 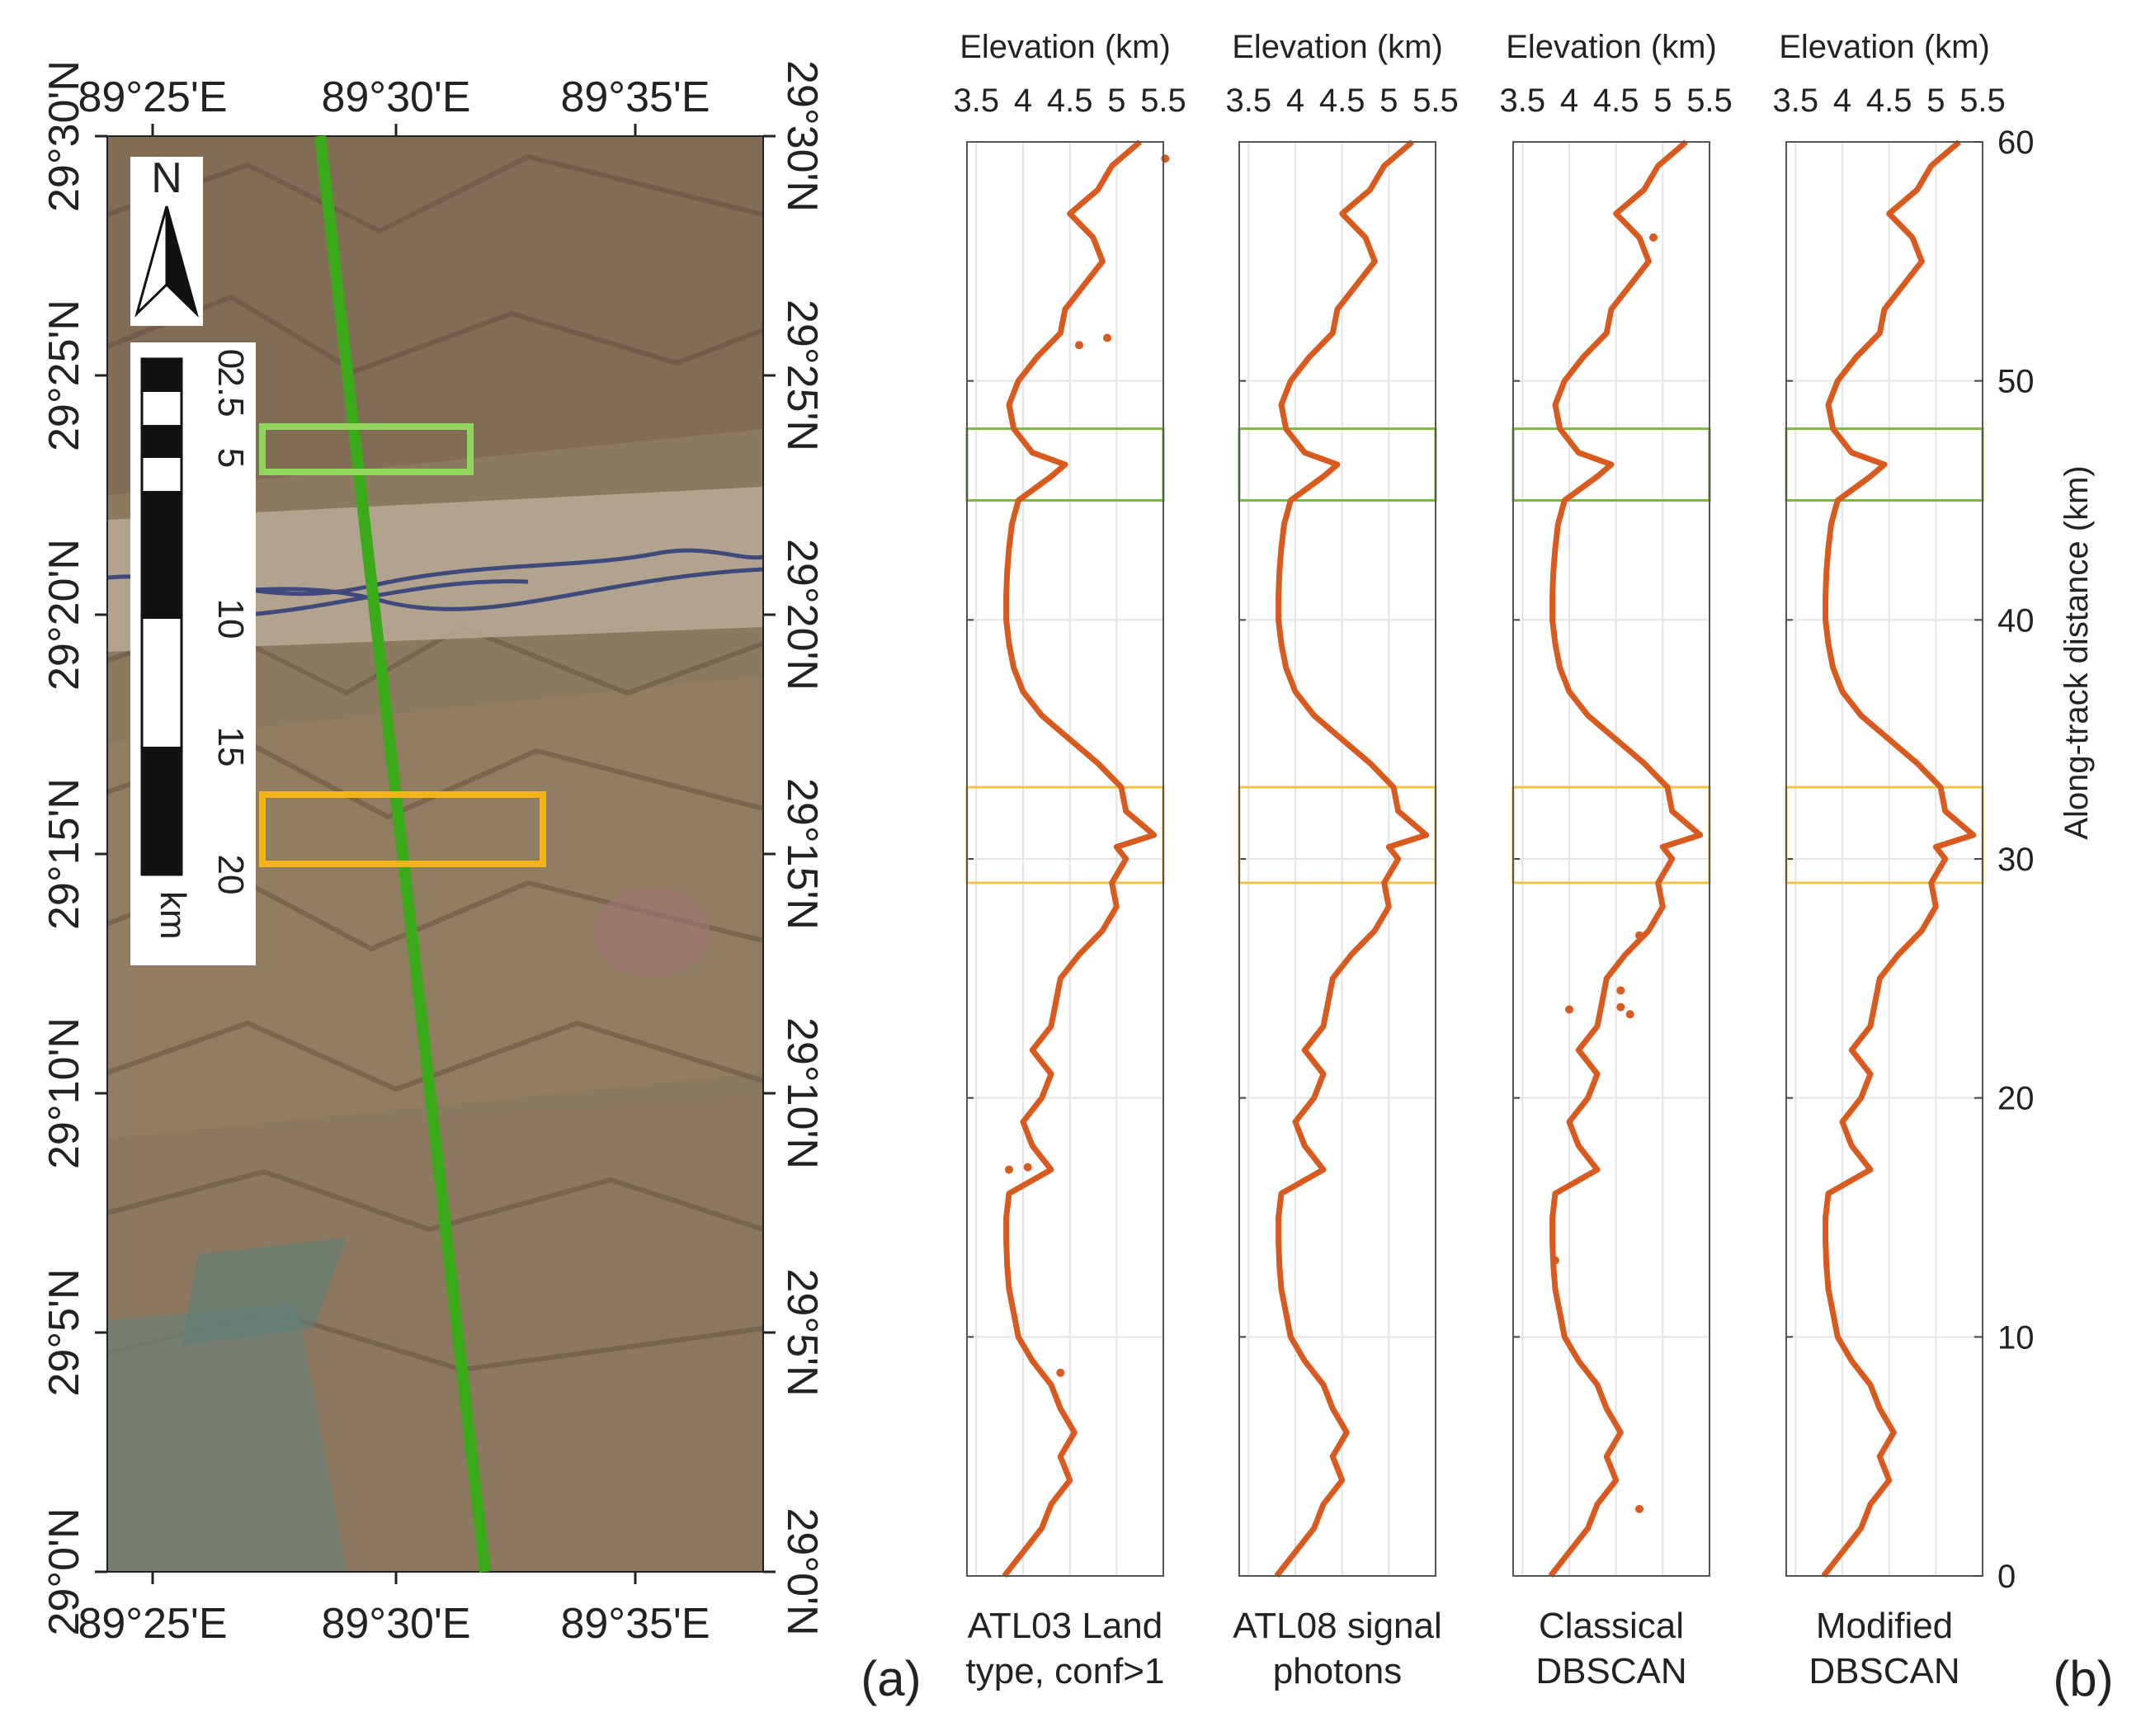 What do you see at coordinates (153, 97) in the screenshot?
I see `lon-label-top: 89°25'E` at bounding box center [153, 97].